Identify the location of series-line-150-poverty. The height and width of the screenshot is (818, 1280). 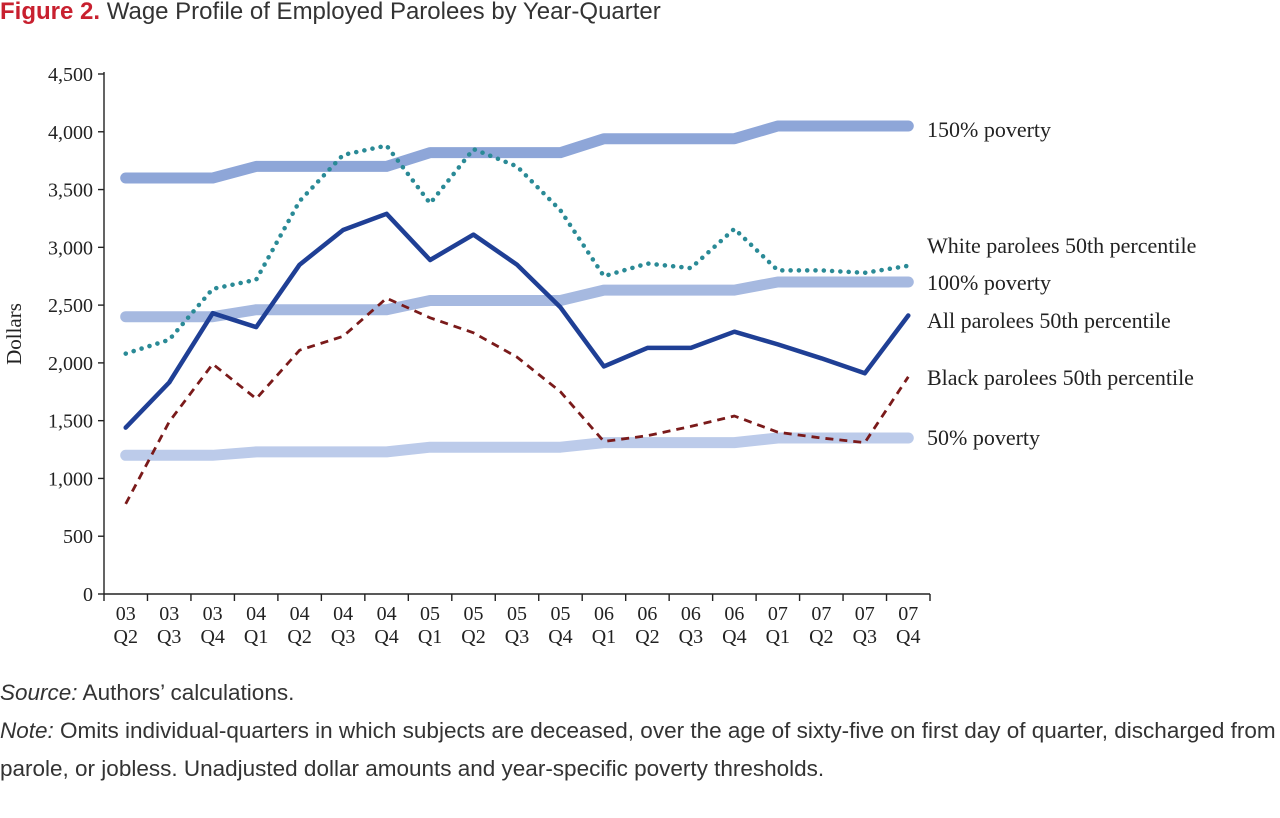
(517, 152).